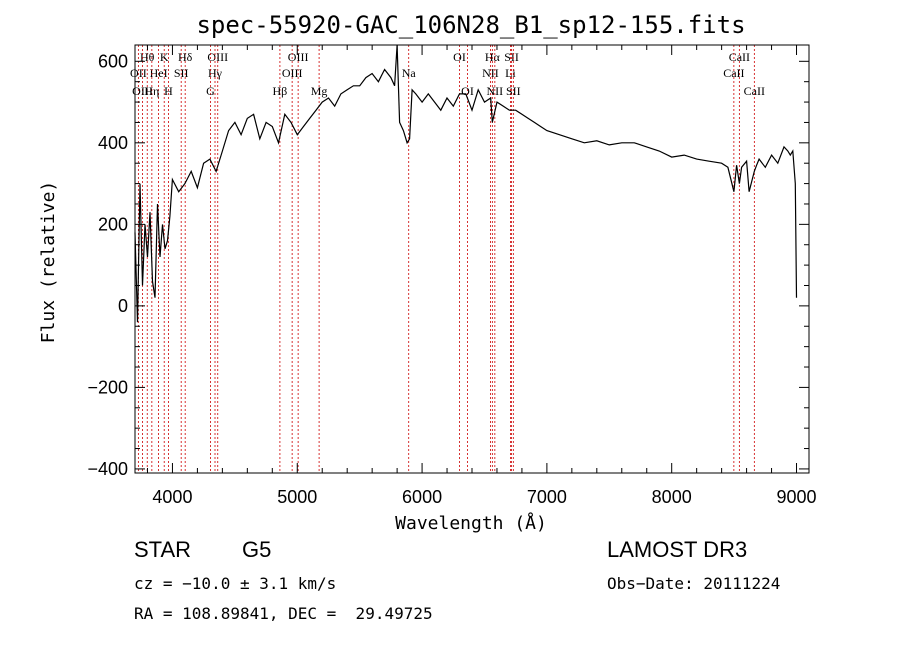  Describe the element at coordinates (138, 73) in the screenshot. I see `spectral-line-label: OII` at that location.